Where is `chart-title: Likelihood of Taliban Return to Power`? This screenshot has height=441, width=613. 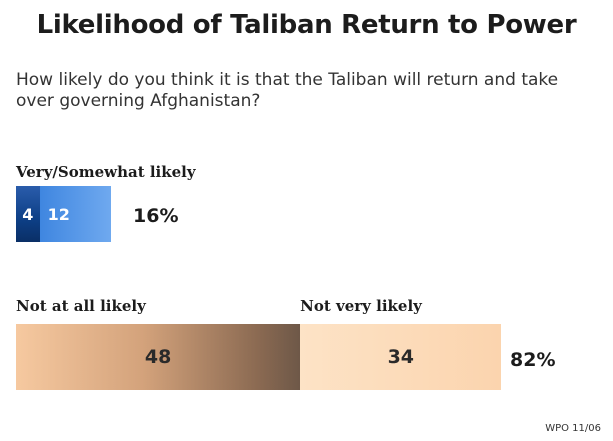 chart-title: Likelihood of Taliban Return to Power is located at coordinates (306, 25).